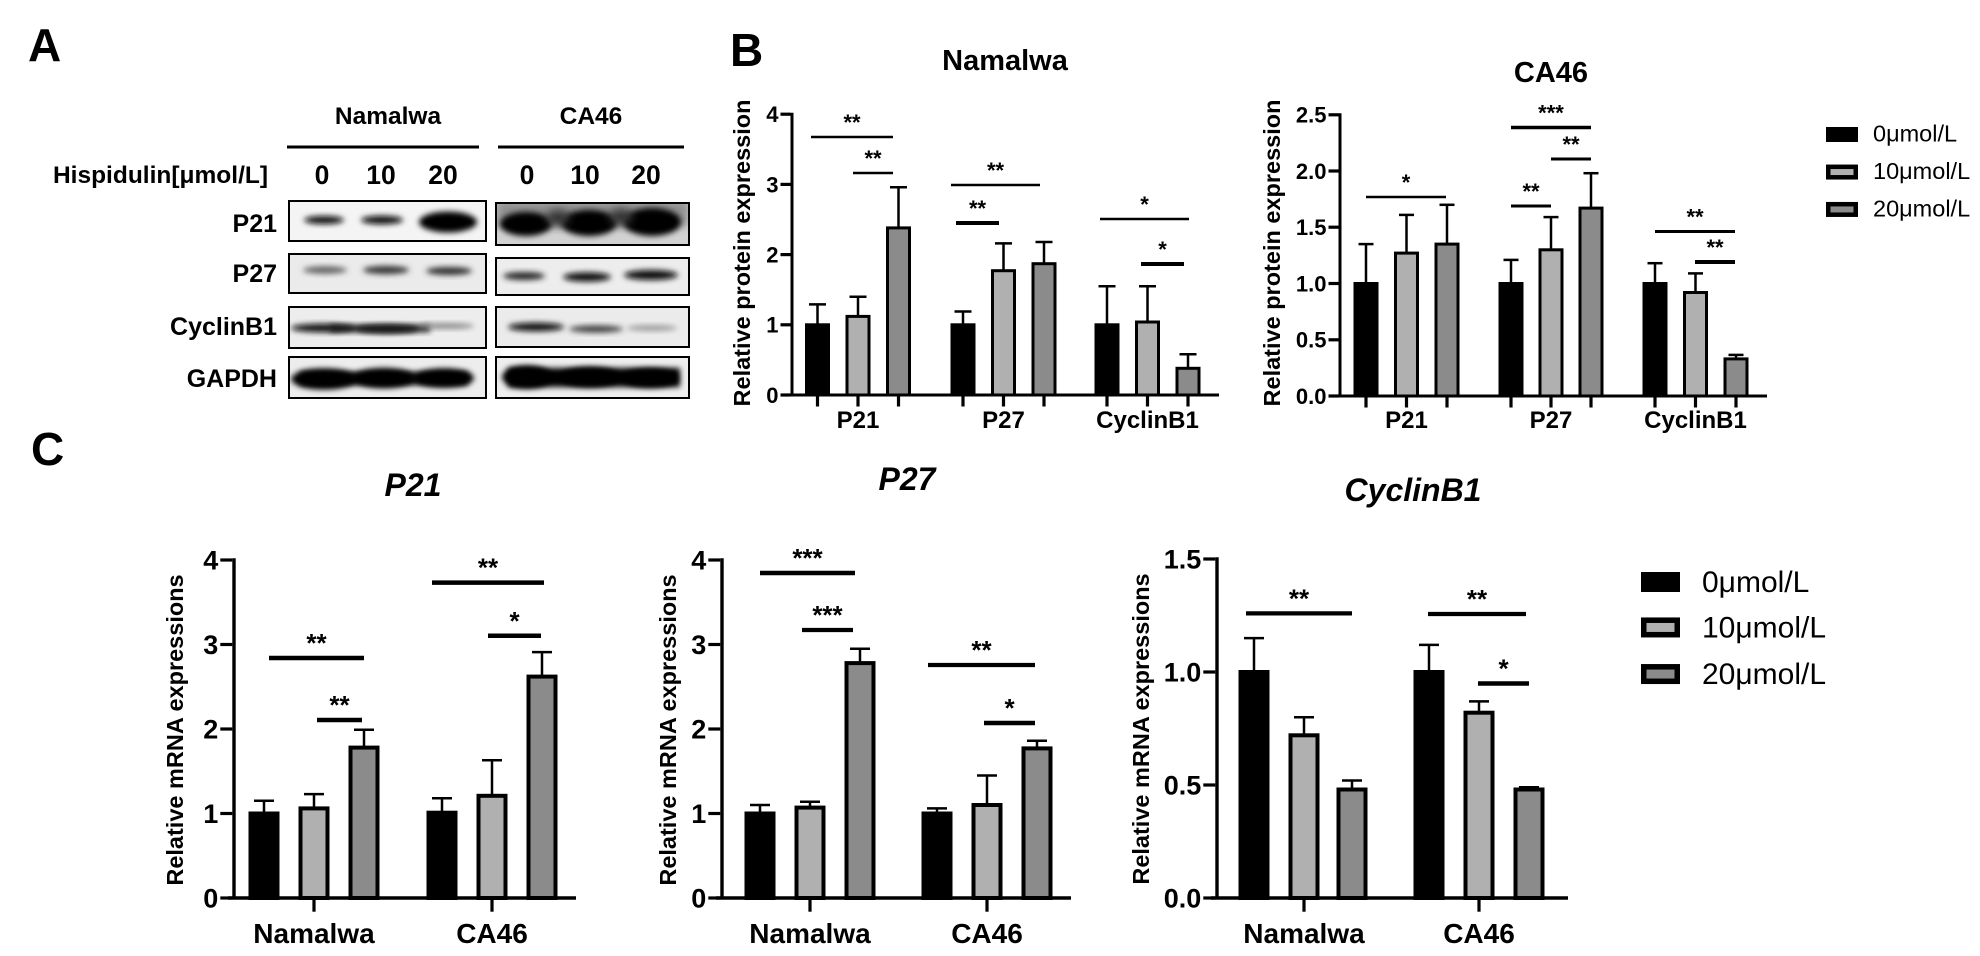 Image resolution: width=1980 pixels, height=956 pixels. I want to click on svg-text: B, so click(746, 50).